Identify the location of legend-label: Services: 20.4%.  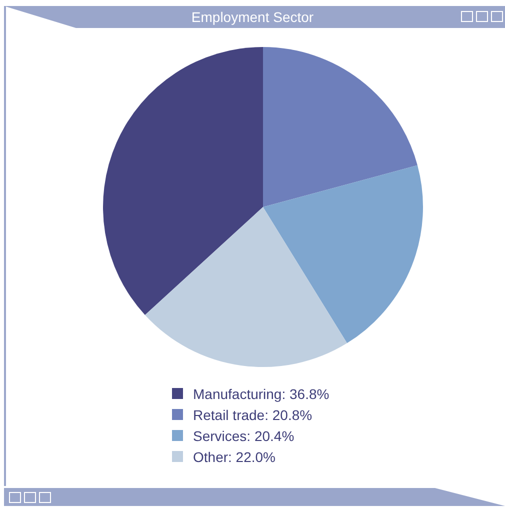
(243, 436).